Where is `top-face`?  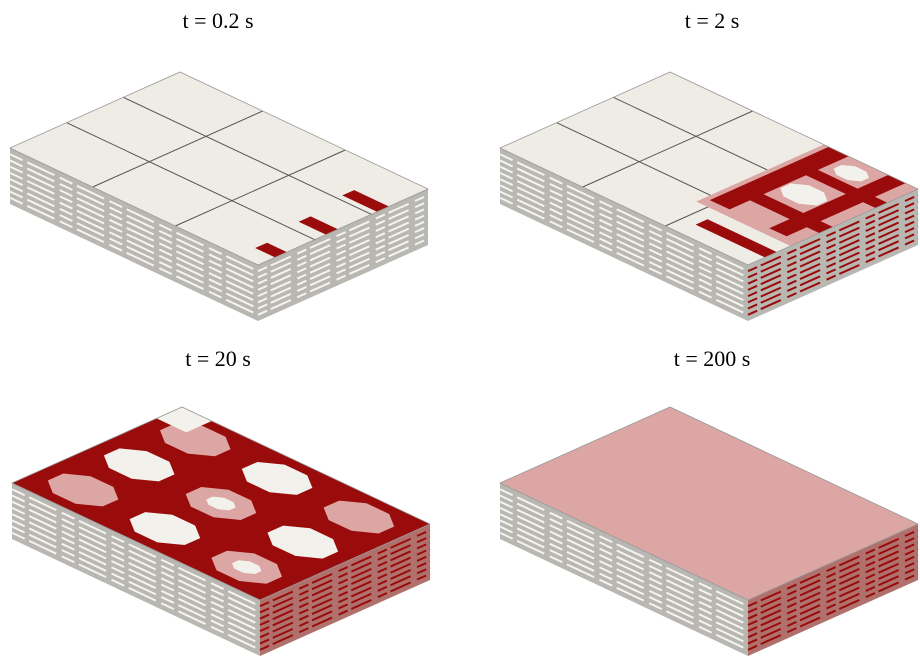 top-face is located at coordinates (219, 168).